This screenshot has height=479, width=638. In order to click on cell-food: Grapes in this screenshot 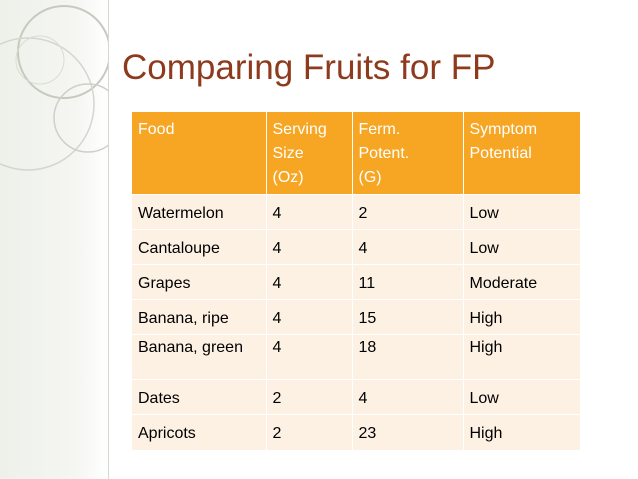, I will do `click(199, 282)`.